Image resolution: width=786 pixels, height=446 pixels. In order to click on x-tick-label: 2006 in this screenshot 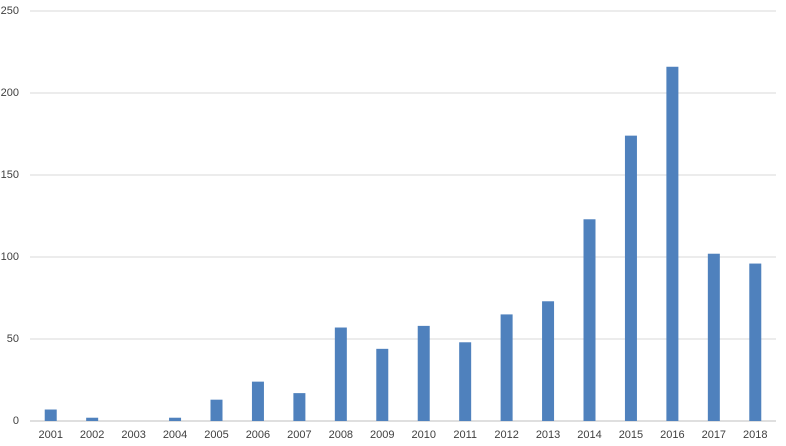, I will do `click(258, 435)`.